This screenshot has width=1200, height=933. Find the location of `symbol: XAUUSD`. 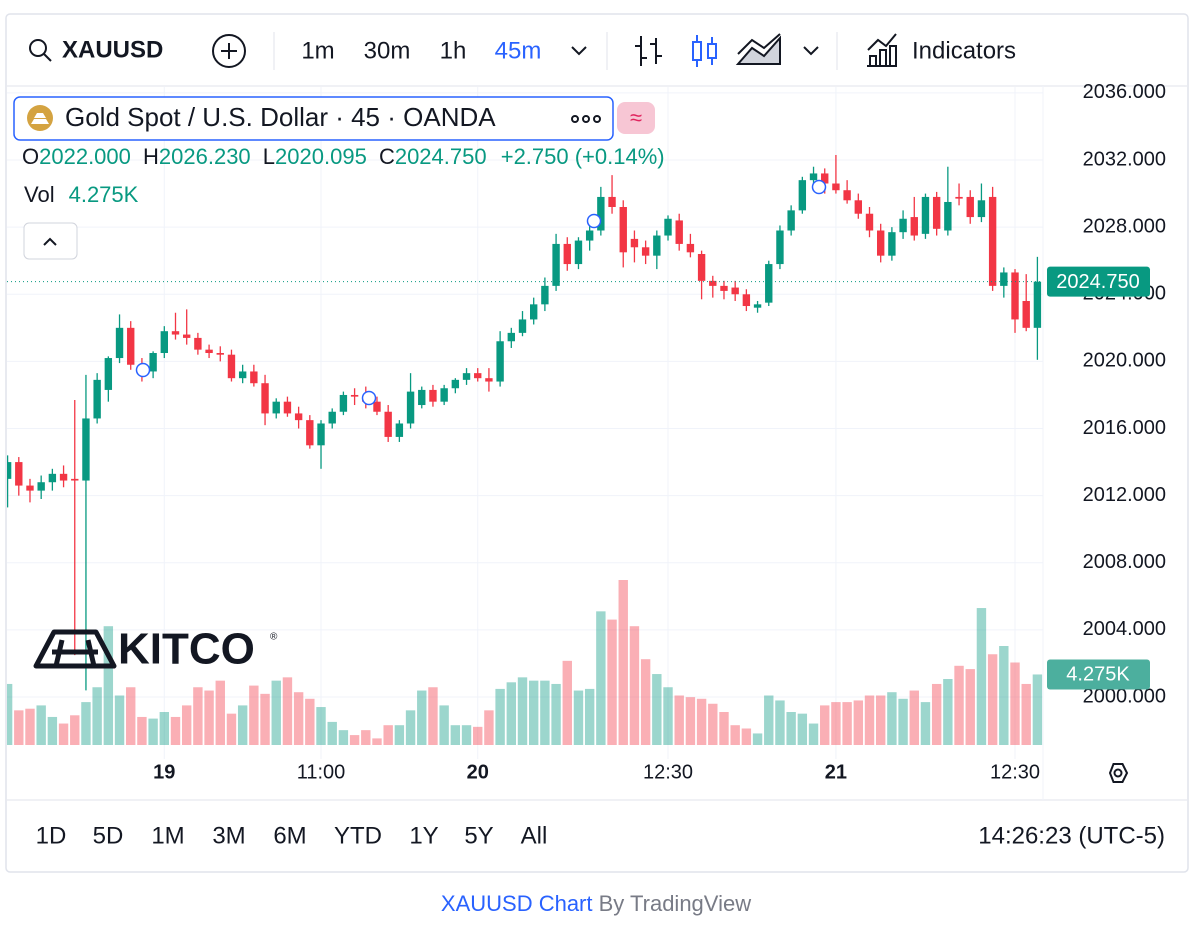

symbol: XAUUSD is located at coordinates (112, 49).